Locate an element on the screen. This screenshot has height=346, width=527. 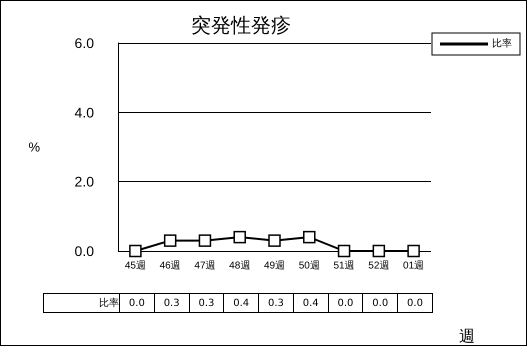
x-tick-label: 51週 is located at coordinates (344, 266).